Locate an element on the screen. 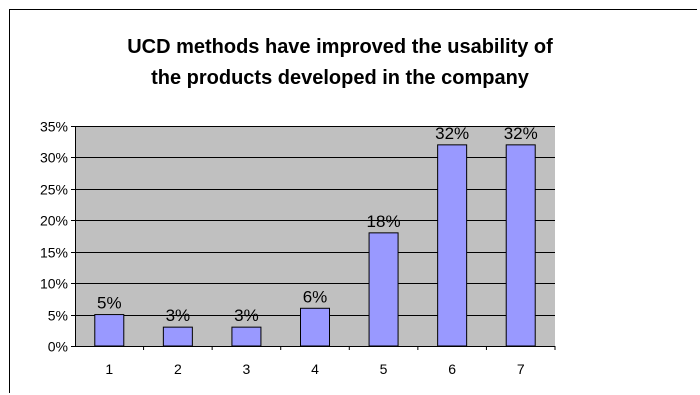 The width and height of the screenshot is (700, 395). y-tick-label-3: 15% is located at coordinates (54, 253).